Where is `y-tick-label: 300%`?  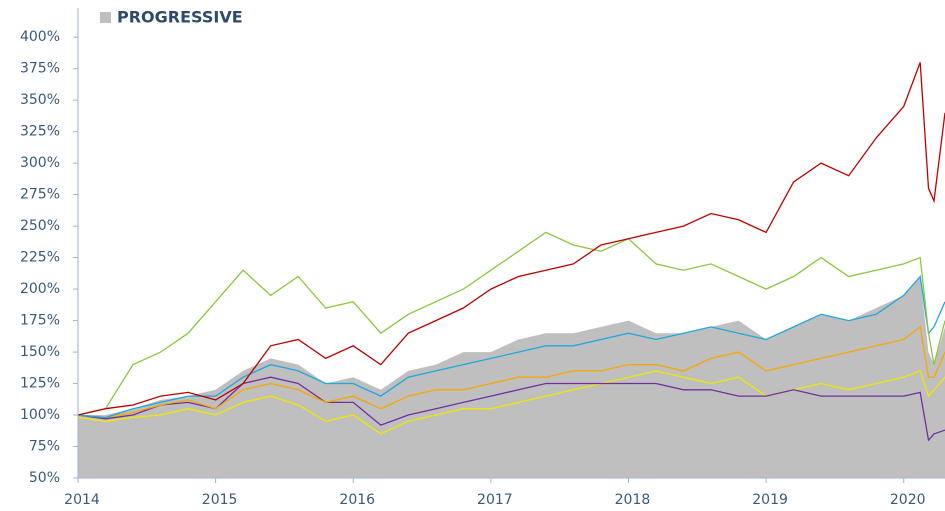
y-tick-label: 300% is located at coordinates (40, 163).